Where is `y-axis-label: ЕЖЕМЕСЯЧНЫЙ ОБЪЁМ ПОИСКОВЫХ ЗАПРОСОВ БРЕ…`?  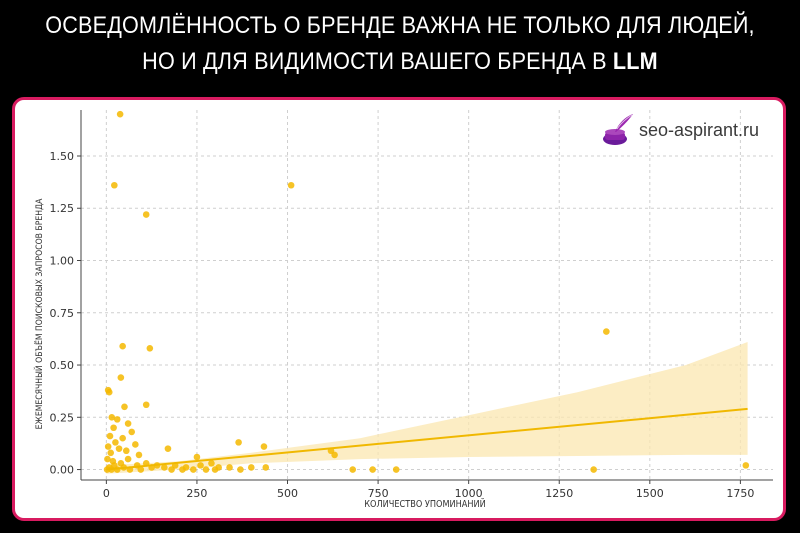 y-axis-label: ЕЖЕМЕСЯЧНЫЙ ОБЪЁМ ПОИСКОВЫХ ЗАПРОСОВ БРЕ… is located at coordinates (38, 313).